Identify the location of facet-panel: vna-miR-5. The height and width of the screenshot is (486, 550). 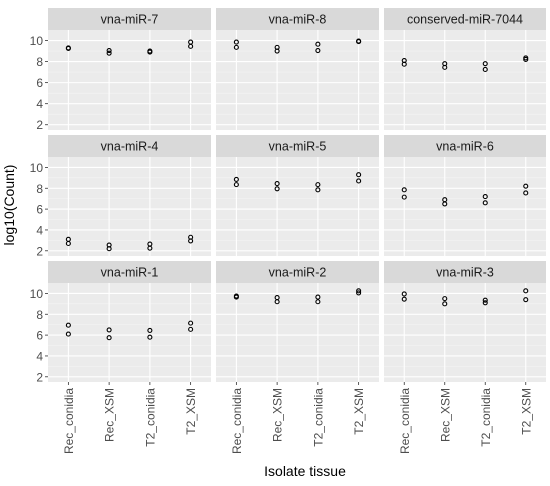
(297, 195).